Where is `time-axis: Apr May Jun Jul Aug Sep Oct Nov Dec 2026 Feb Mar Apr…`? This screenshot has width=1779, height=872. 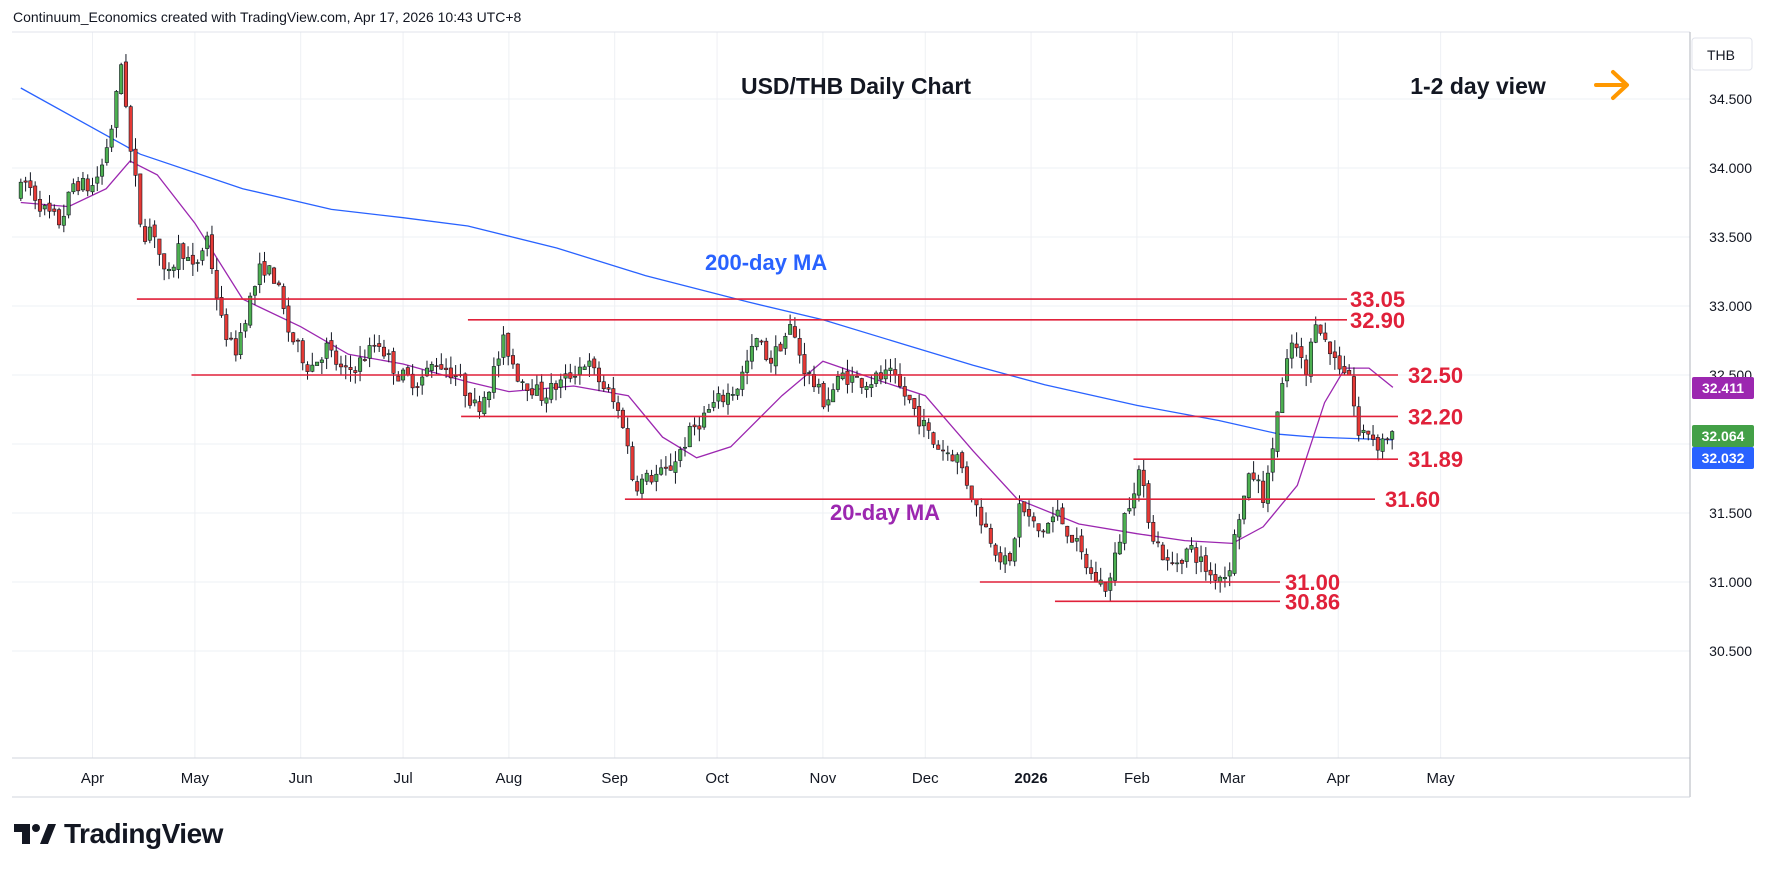
time-axis: Apr May Jun Jul Aug Sep Oct Nov Dec 2026 Feb Mar Apr… is located at coordinates (768, 778).